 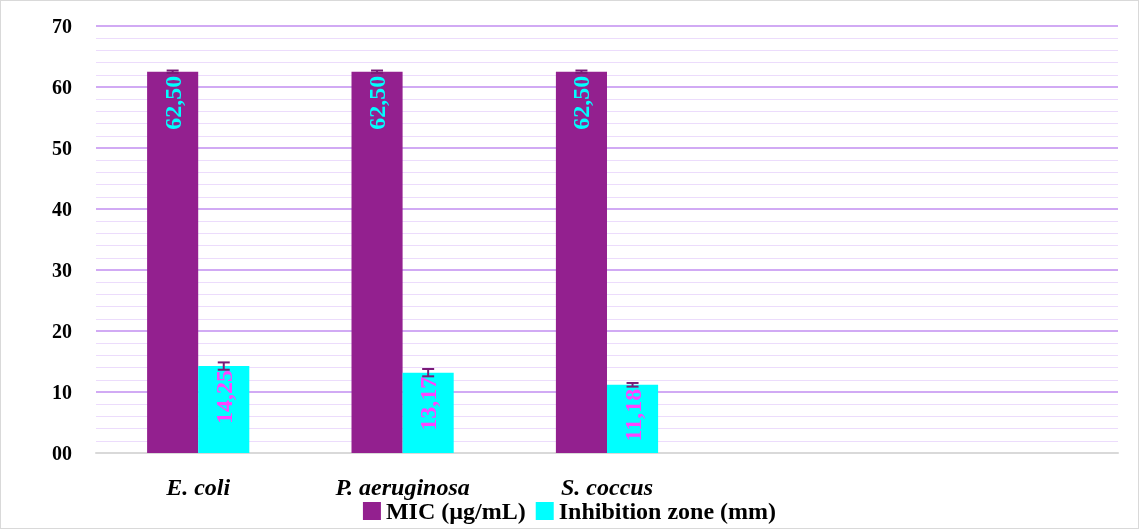 What do you see at coordinates (62, 209) in the screenshot?
I see `y-tick-label: 40` at bounding box center [62, 209].